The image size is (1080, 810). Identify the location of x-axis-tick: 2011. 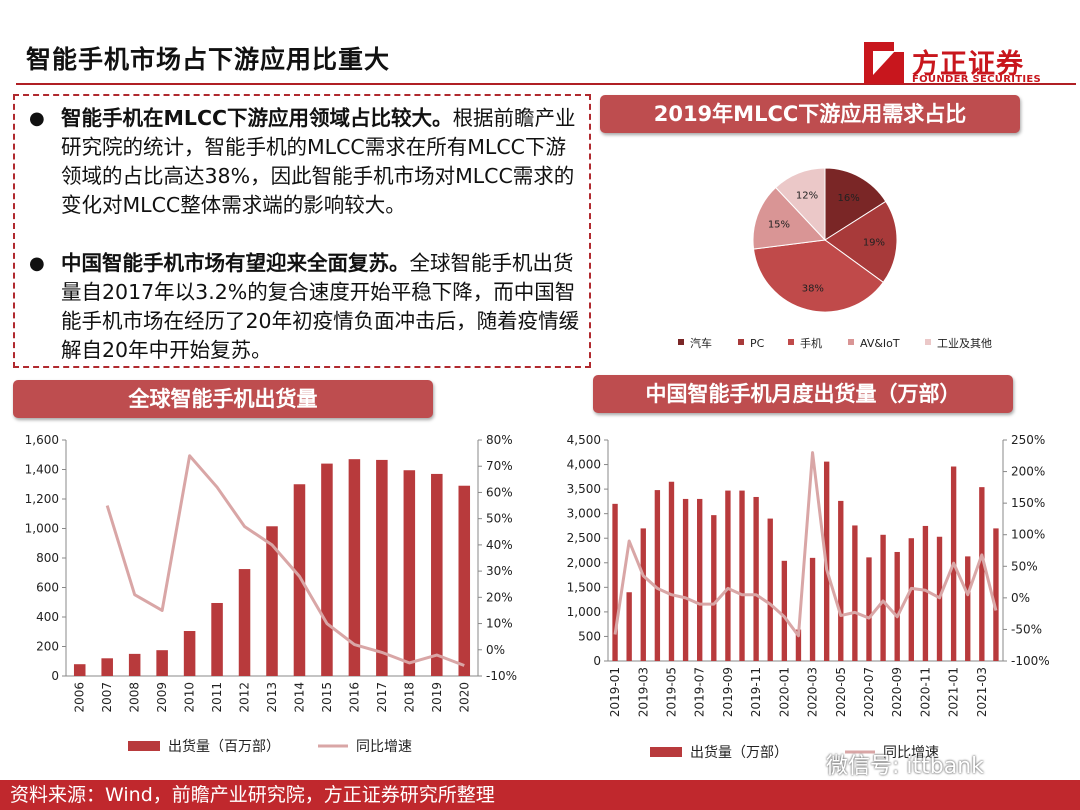
(217, 697).